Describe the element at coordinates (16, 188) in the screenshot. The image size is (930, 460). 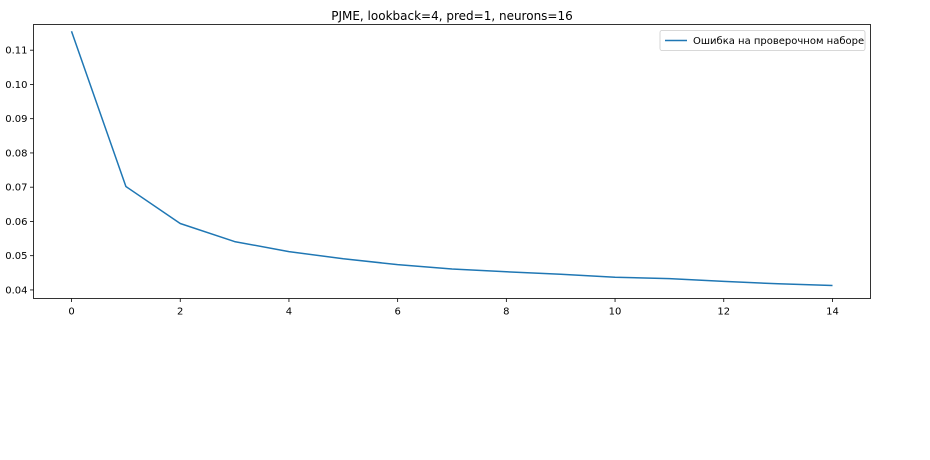
I see `y-tick-label: 0.07` at that location.